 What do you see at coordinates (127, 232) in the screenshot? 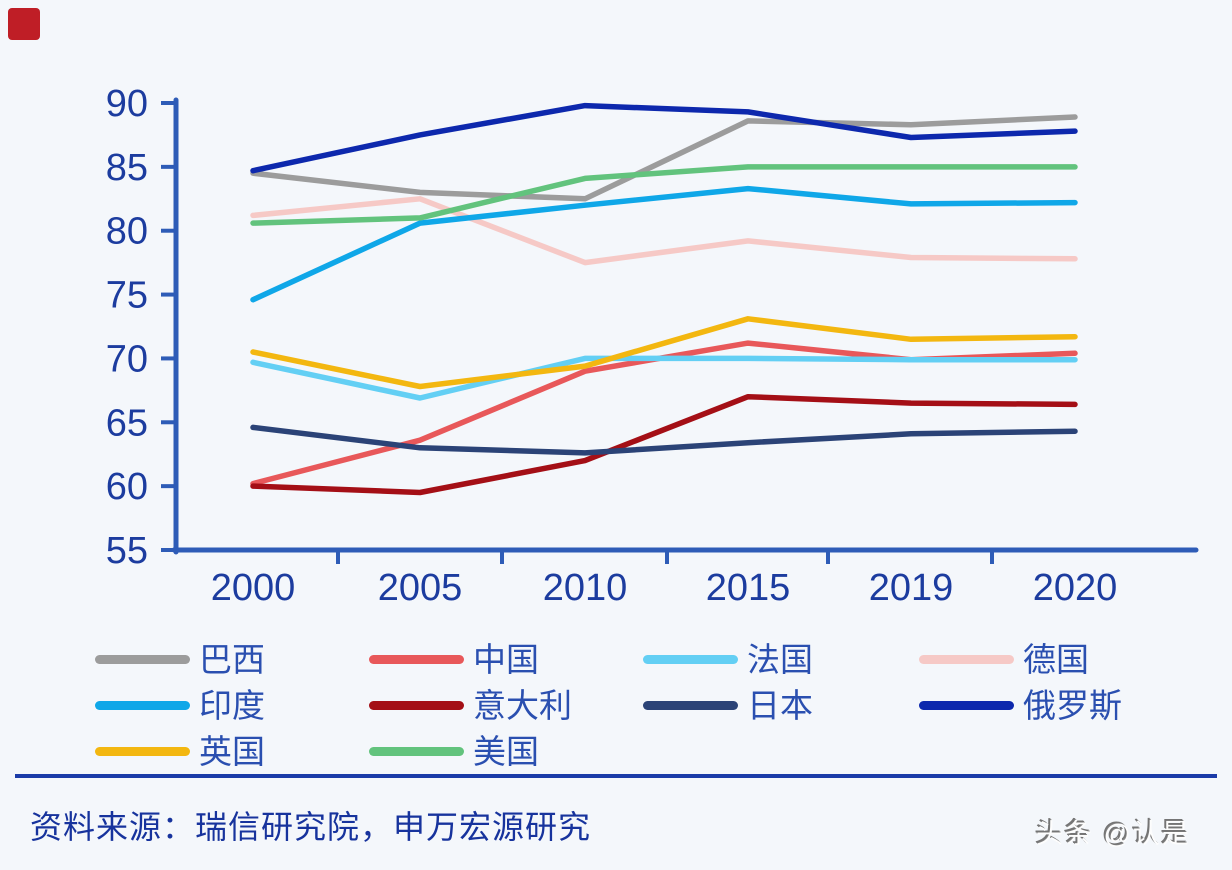
I see `y-tick-label: 80` at bounding box center [127, 232].